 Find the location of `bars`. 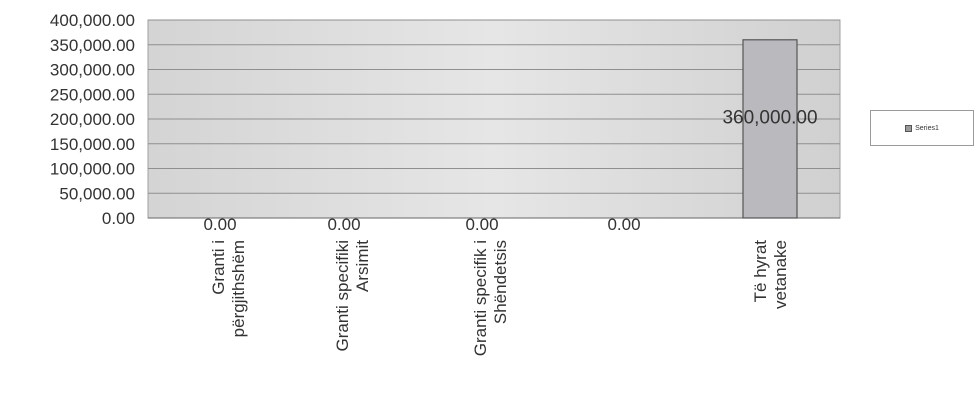

bars is located at coordinates (770, 129).